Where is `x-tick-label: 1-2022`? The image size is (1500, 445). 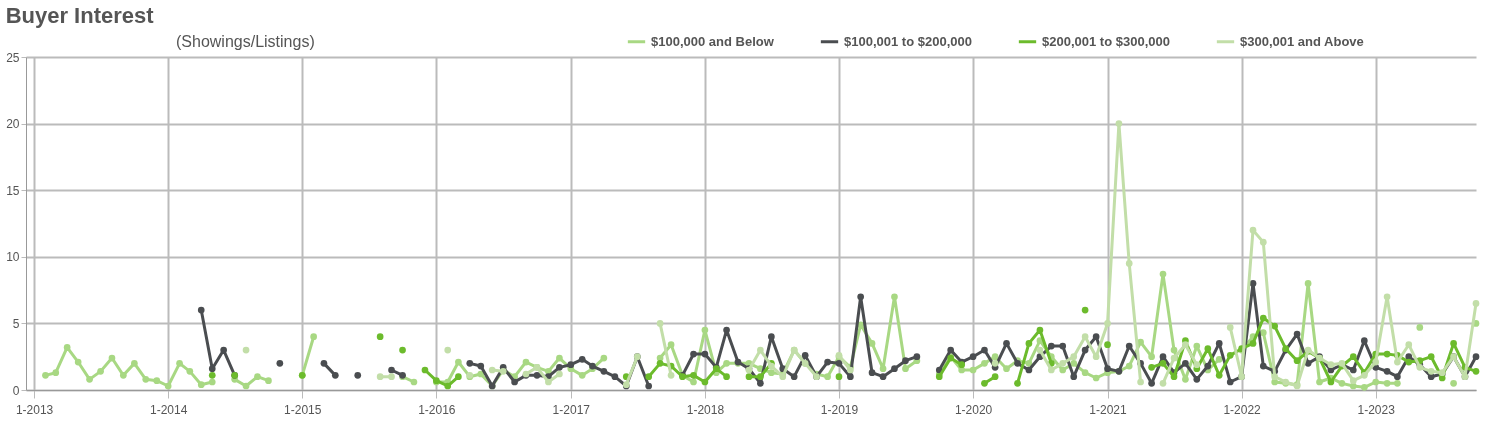
x-tick-label: 1-2022 is located at coordinates (1242, 409).